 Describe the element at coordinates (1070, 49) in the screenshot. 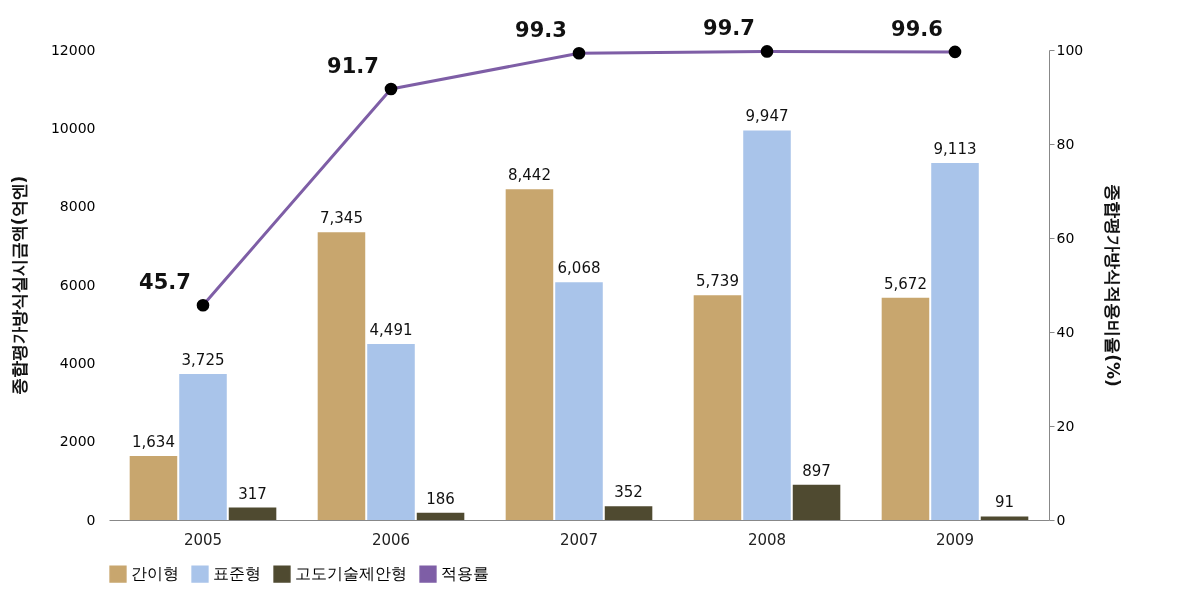

I see `y2-tick-label: 100` at that location.